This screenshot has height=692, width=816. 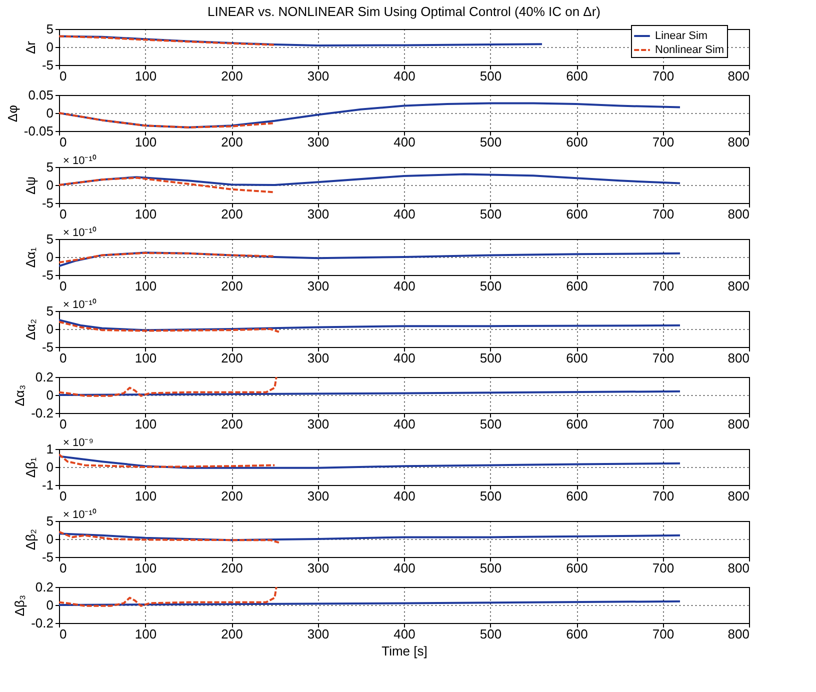 I want to click on y-tick-label: -0.2, so click(x=42, y=623).